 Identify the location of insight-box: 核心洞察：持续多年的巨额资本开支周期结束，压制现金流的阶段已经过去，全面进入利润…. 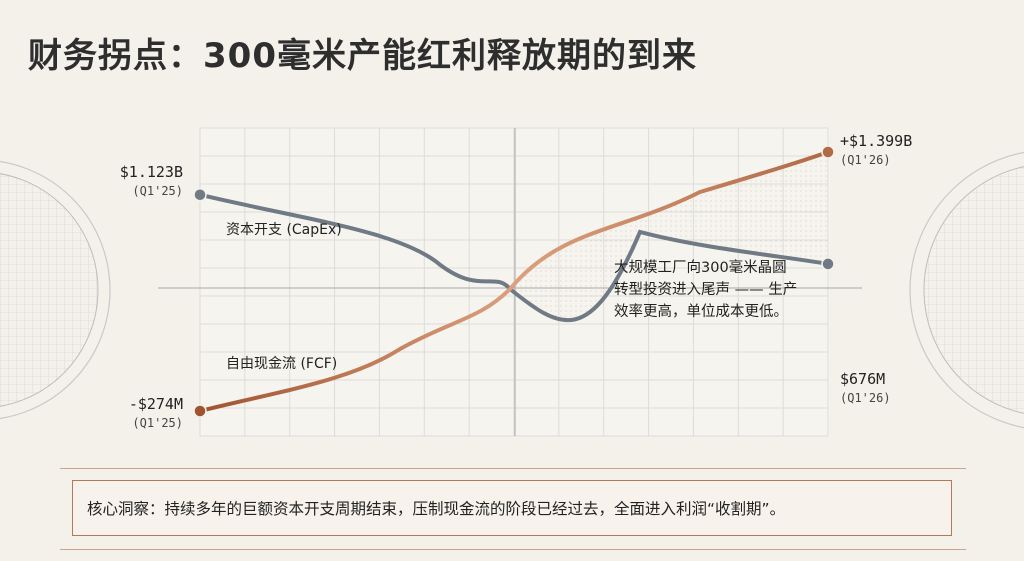
(512, 508).